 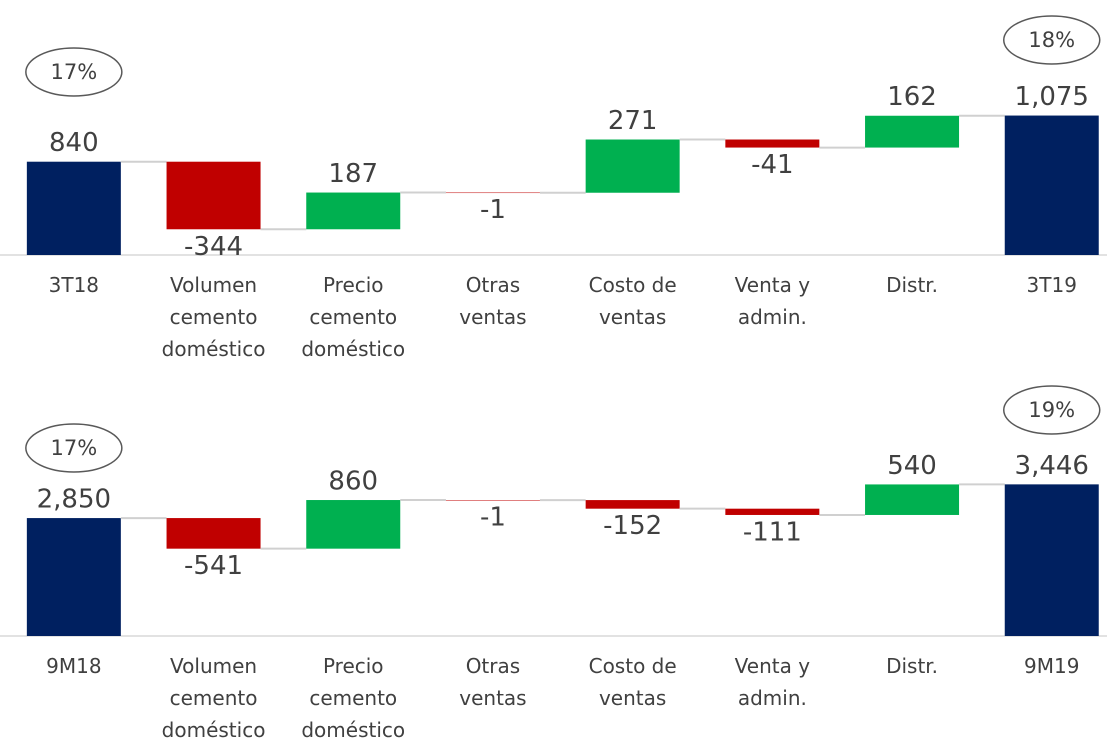 I want to click on data-label: 162, so click(x=912, y=97).